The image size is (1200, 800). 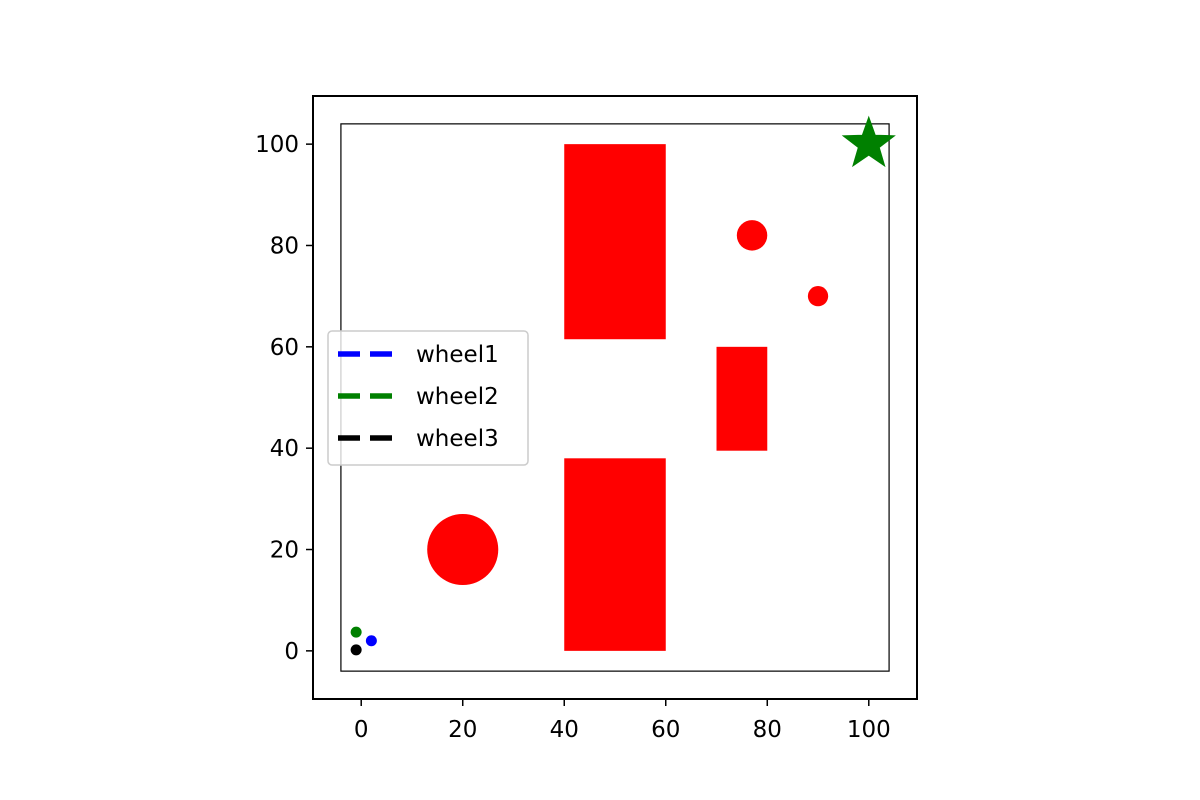 I want to click on x-axis: 0 20 40 60 80 100, so click(x=622, y=721).